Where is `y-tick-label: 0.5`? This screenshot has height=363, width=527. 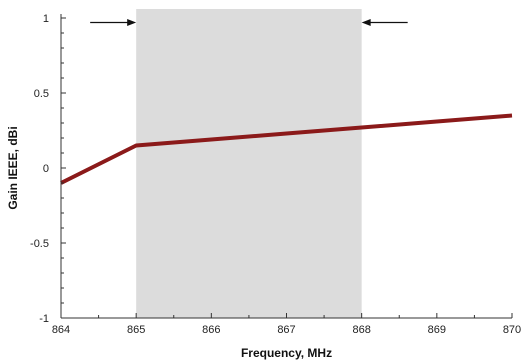 y-tick-label: 0.5 is located at coordinates (41, 94).